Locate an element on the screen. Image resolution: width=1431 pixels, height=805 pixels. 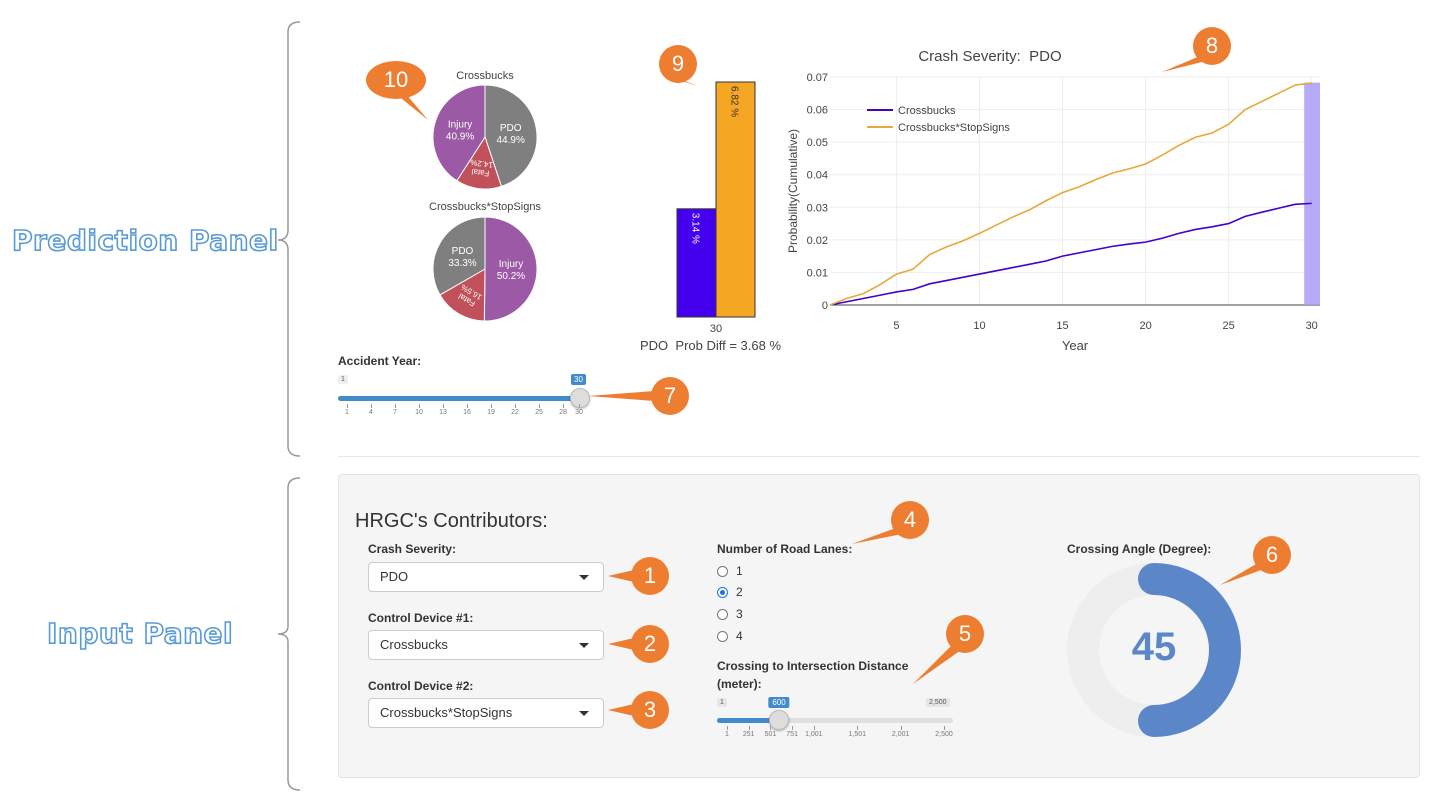
prob-diff-caption: PDO Prob Diff = 3.68 % is located at coordinates (711, 345).